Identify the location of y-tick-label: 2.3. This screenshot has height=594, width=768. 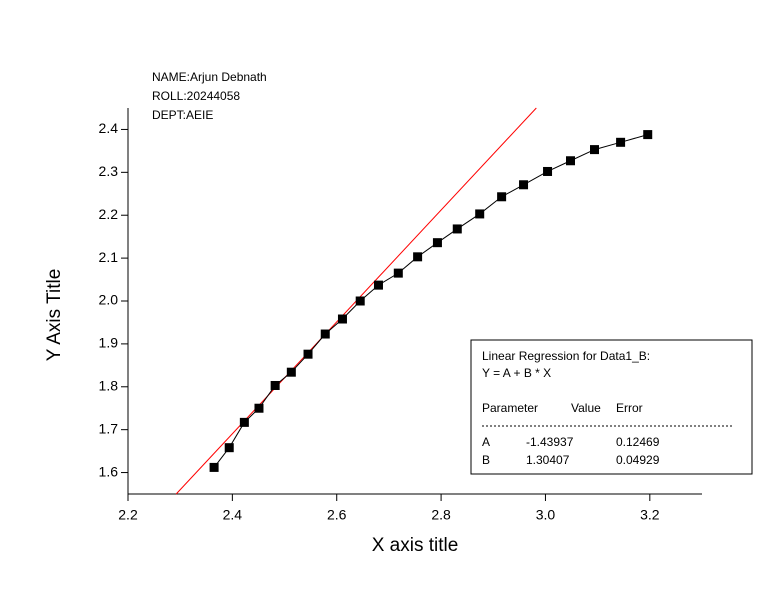
(109, 171).